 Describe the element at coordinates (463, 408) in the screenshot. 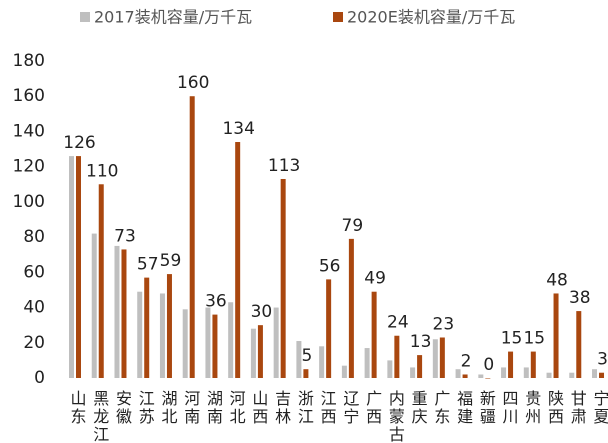

I see `x-tick-label: 福建` at that location.